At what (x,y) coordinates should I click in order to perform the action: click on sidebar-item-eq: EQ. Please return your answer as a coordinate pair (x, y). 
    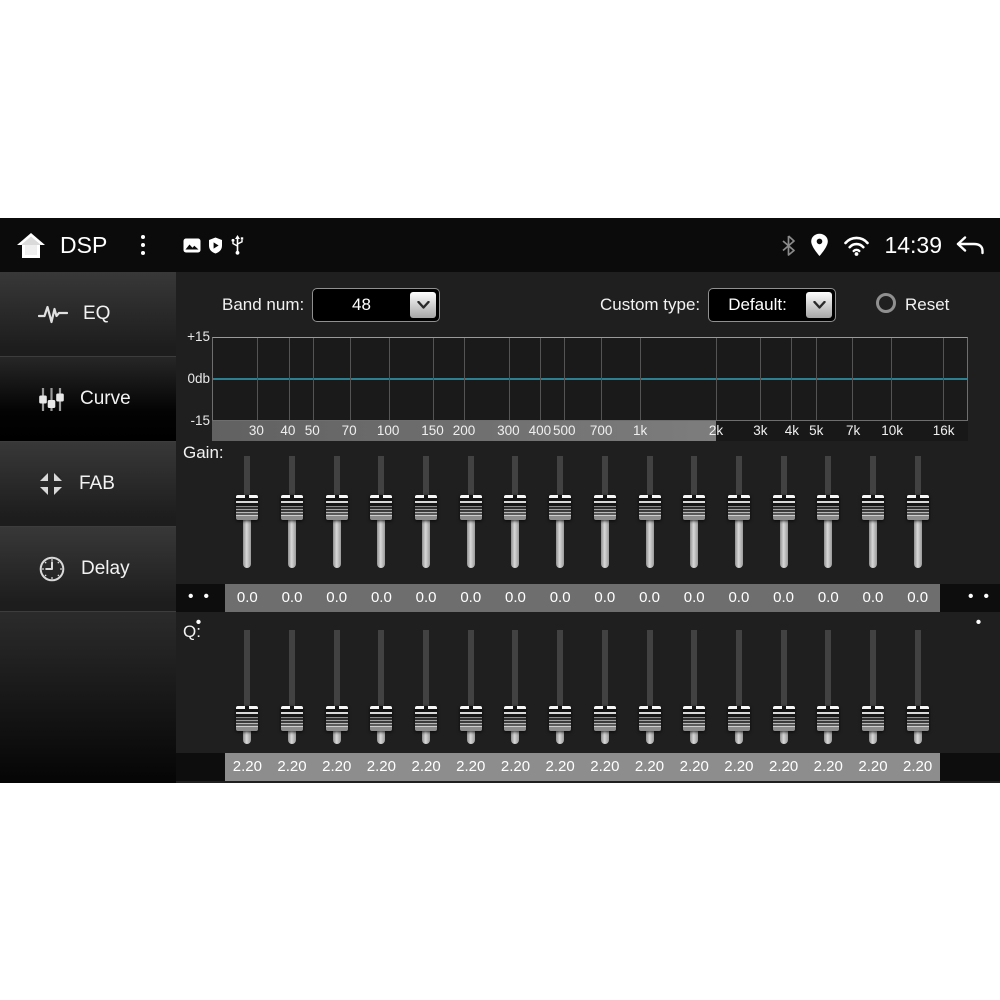
    Looking at the image, I should click on (88, 314).